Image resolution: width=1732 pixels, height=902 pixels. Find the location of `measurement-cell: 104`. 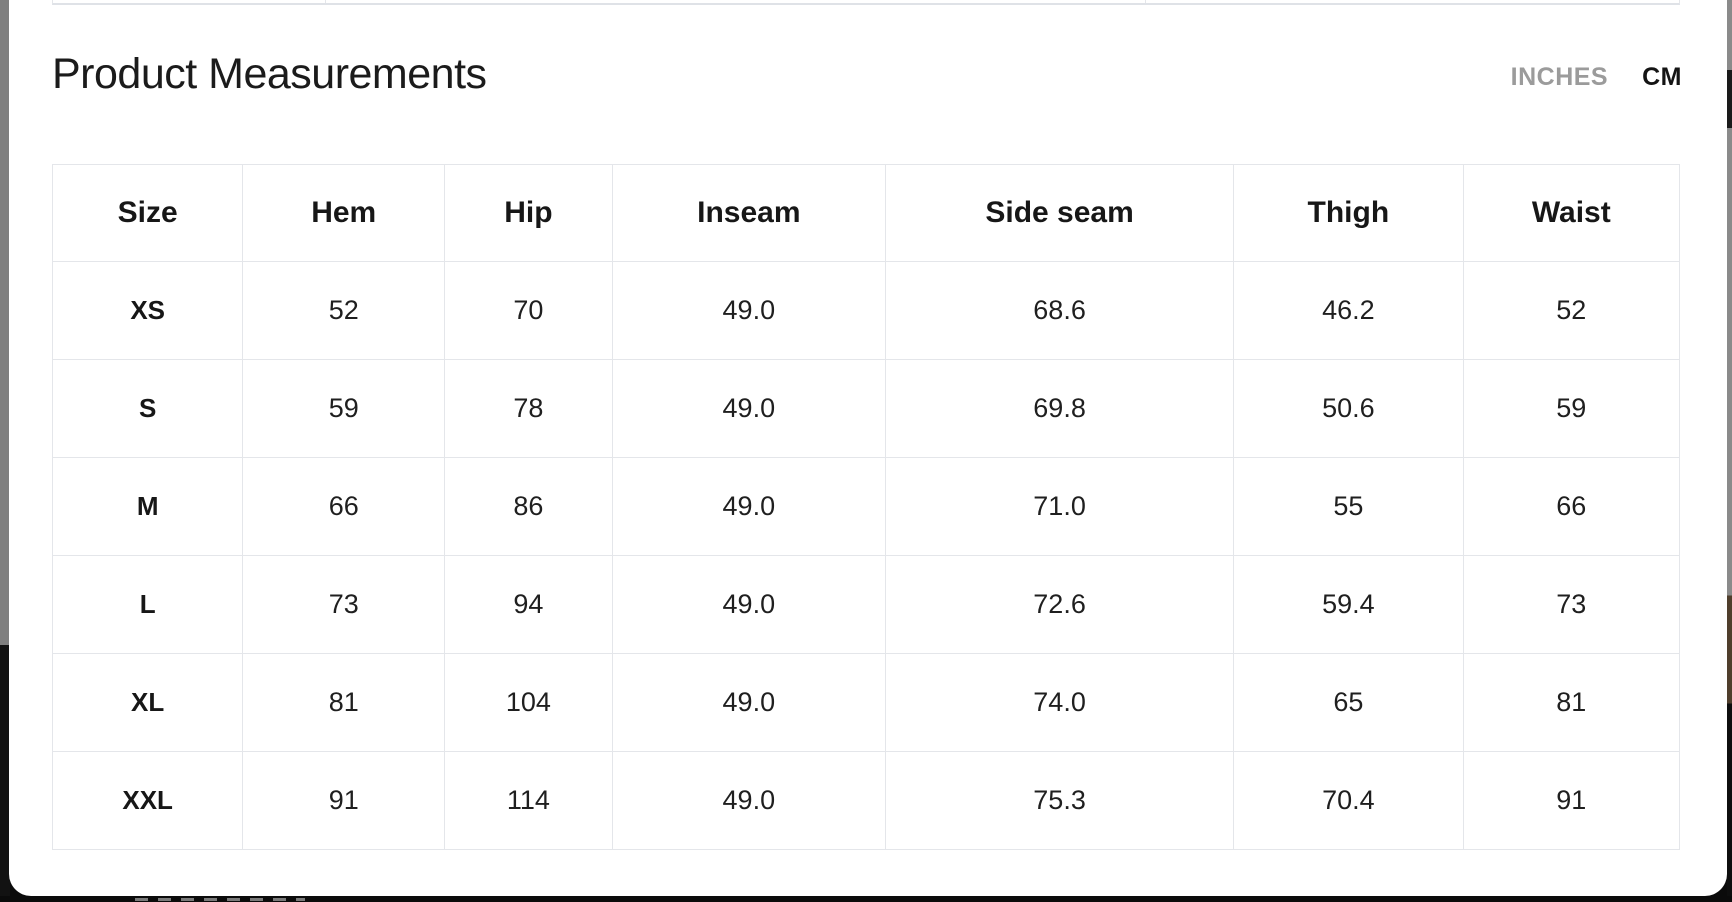

measurement-cell: 104 is located at coordinates (528, 702).